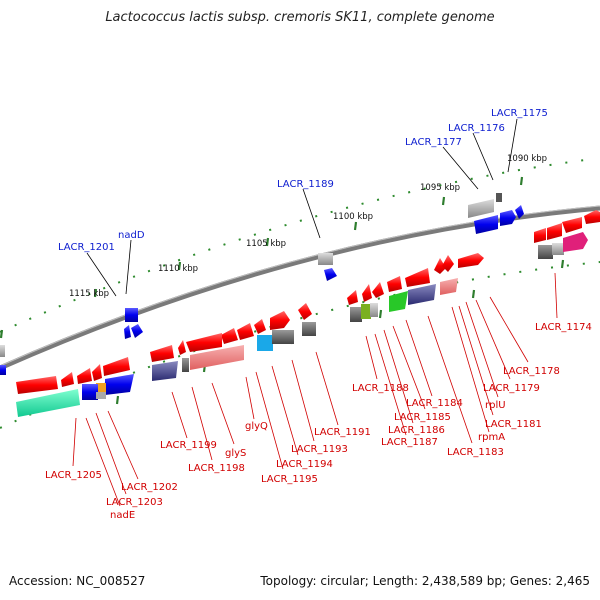 The image size is (600, 600). Describe the element at coordinates (266, 244) in the screenshot. I see `scale-label: 1105 kbp` at that location.